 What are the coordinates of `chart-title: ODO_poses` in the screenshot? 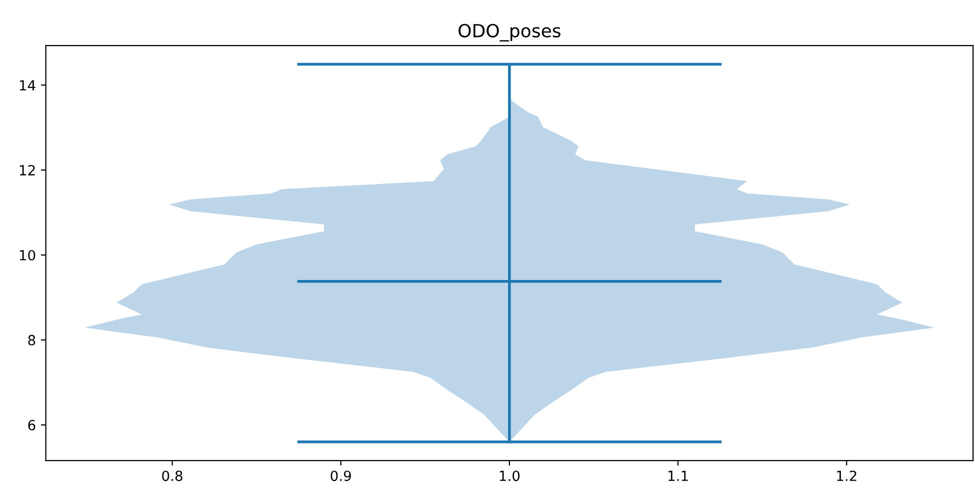 It's located at (509, 33).